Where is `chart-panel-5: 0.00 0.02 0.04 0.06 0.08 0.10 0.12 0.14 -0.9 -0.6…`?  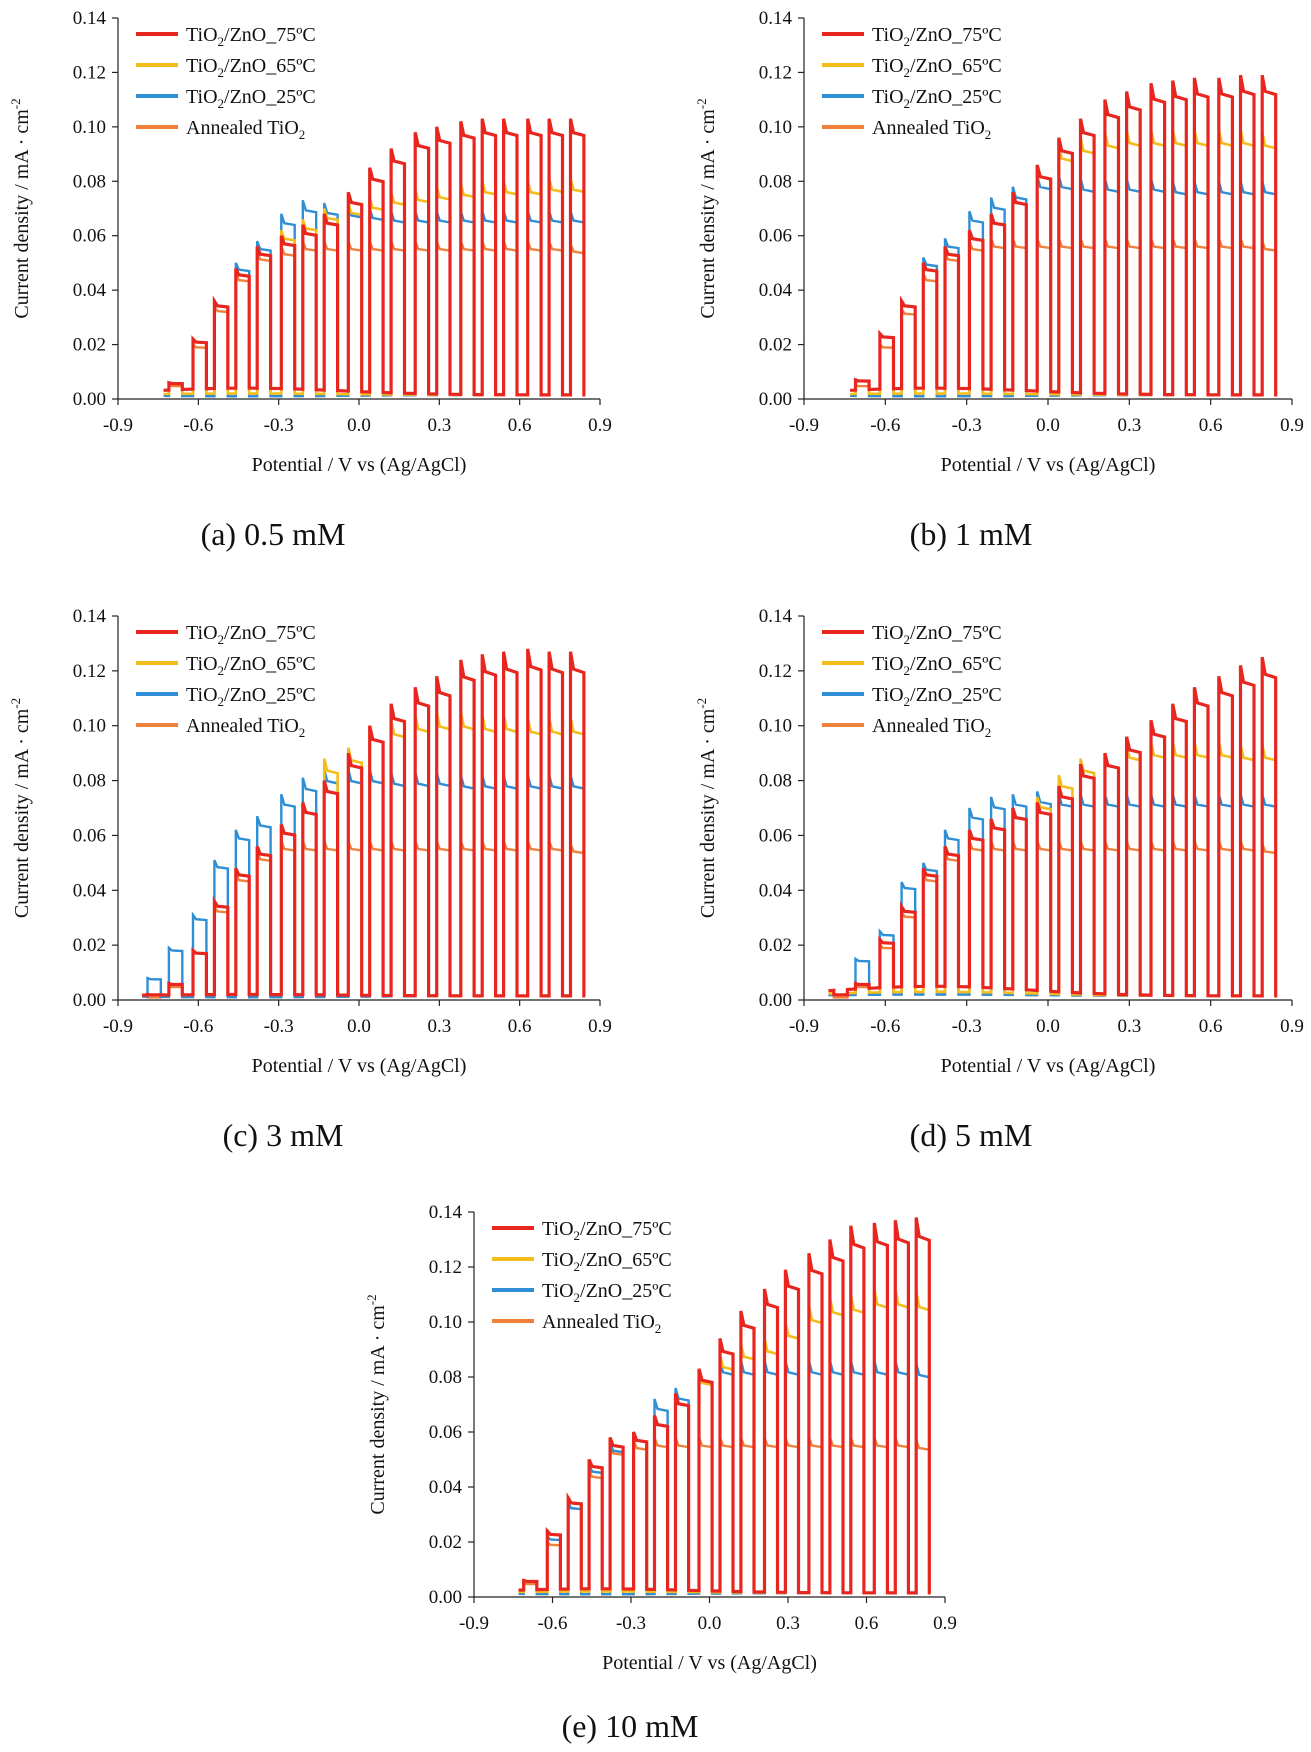 chart-panel-5: 0.00 0.02 0.04 0.06 0.08 0.10 0.12 0.14 -0.9 -0.6… is located at coordinates (660, 1473).